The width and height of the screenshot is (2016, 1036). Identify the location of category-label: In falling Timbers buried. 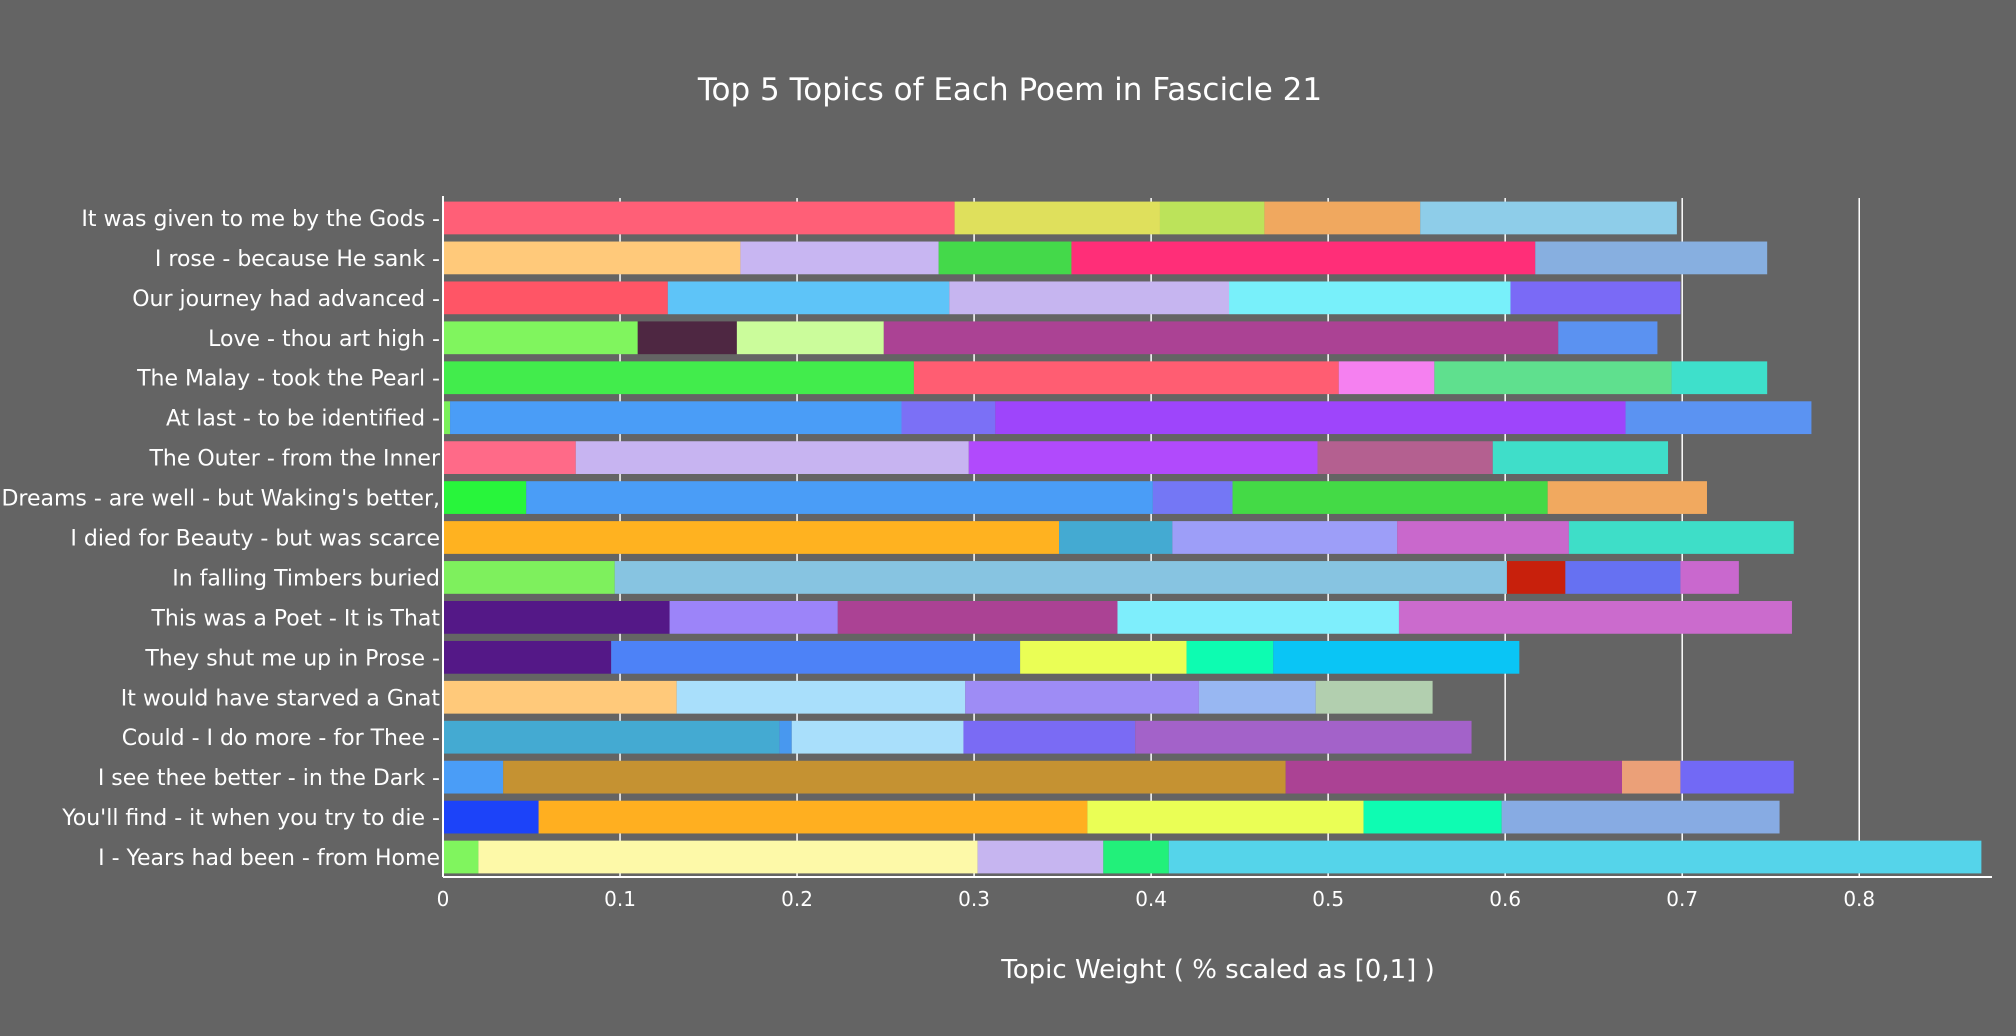
(306, 578).